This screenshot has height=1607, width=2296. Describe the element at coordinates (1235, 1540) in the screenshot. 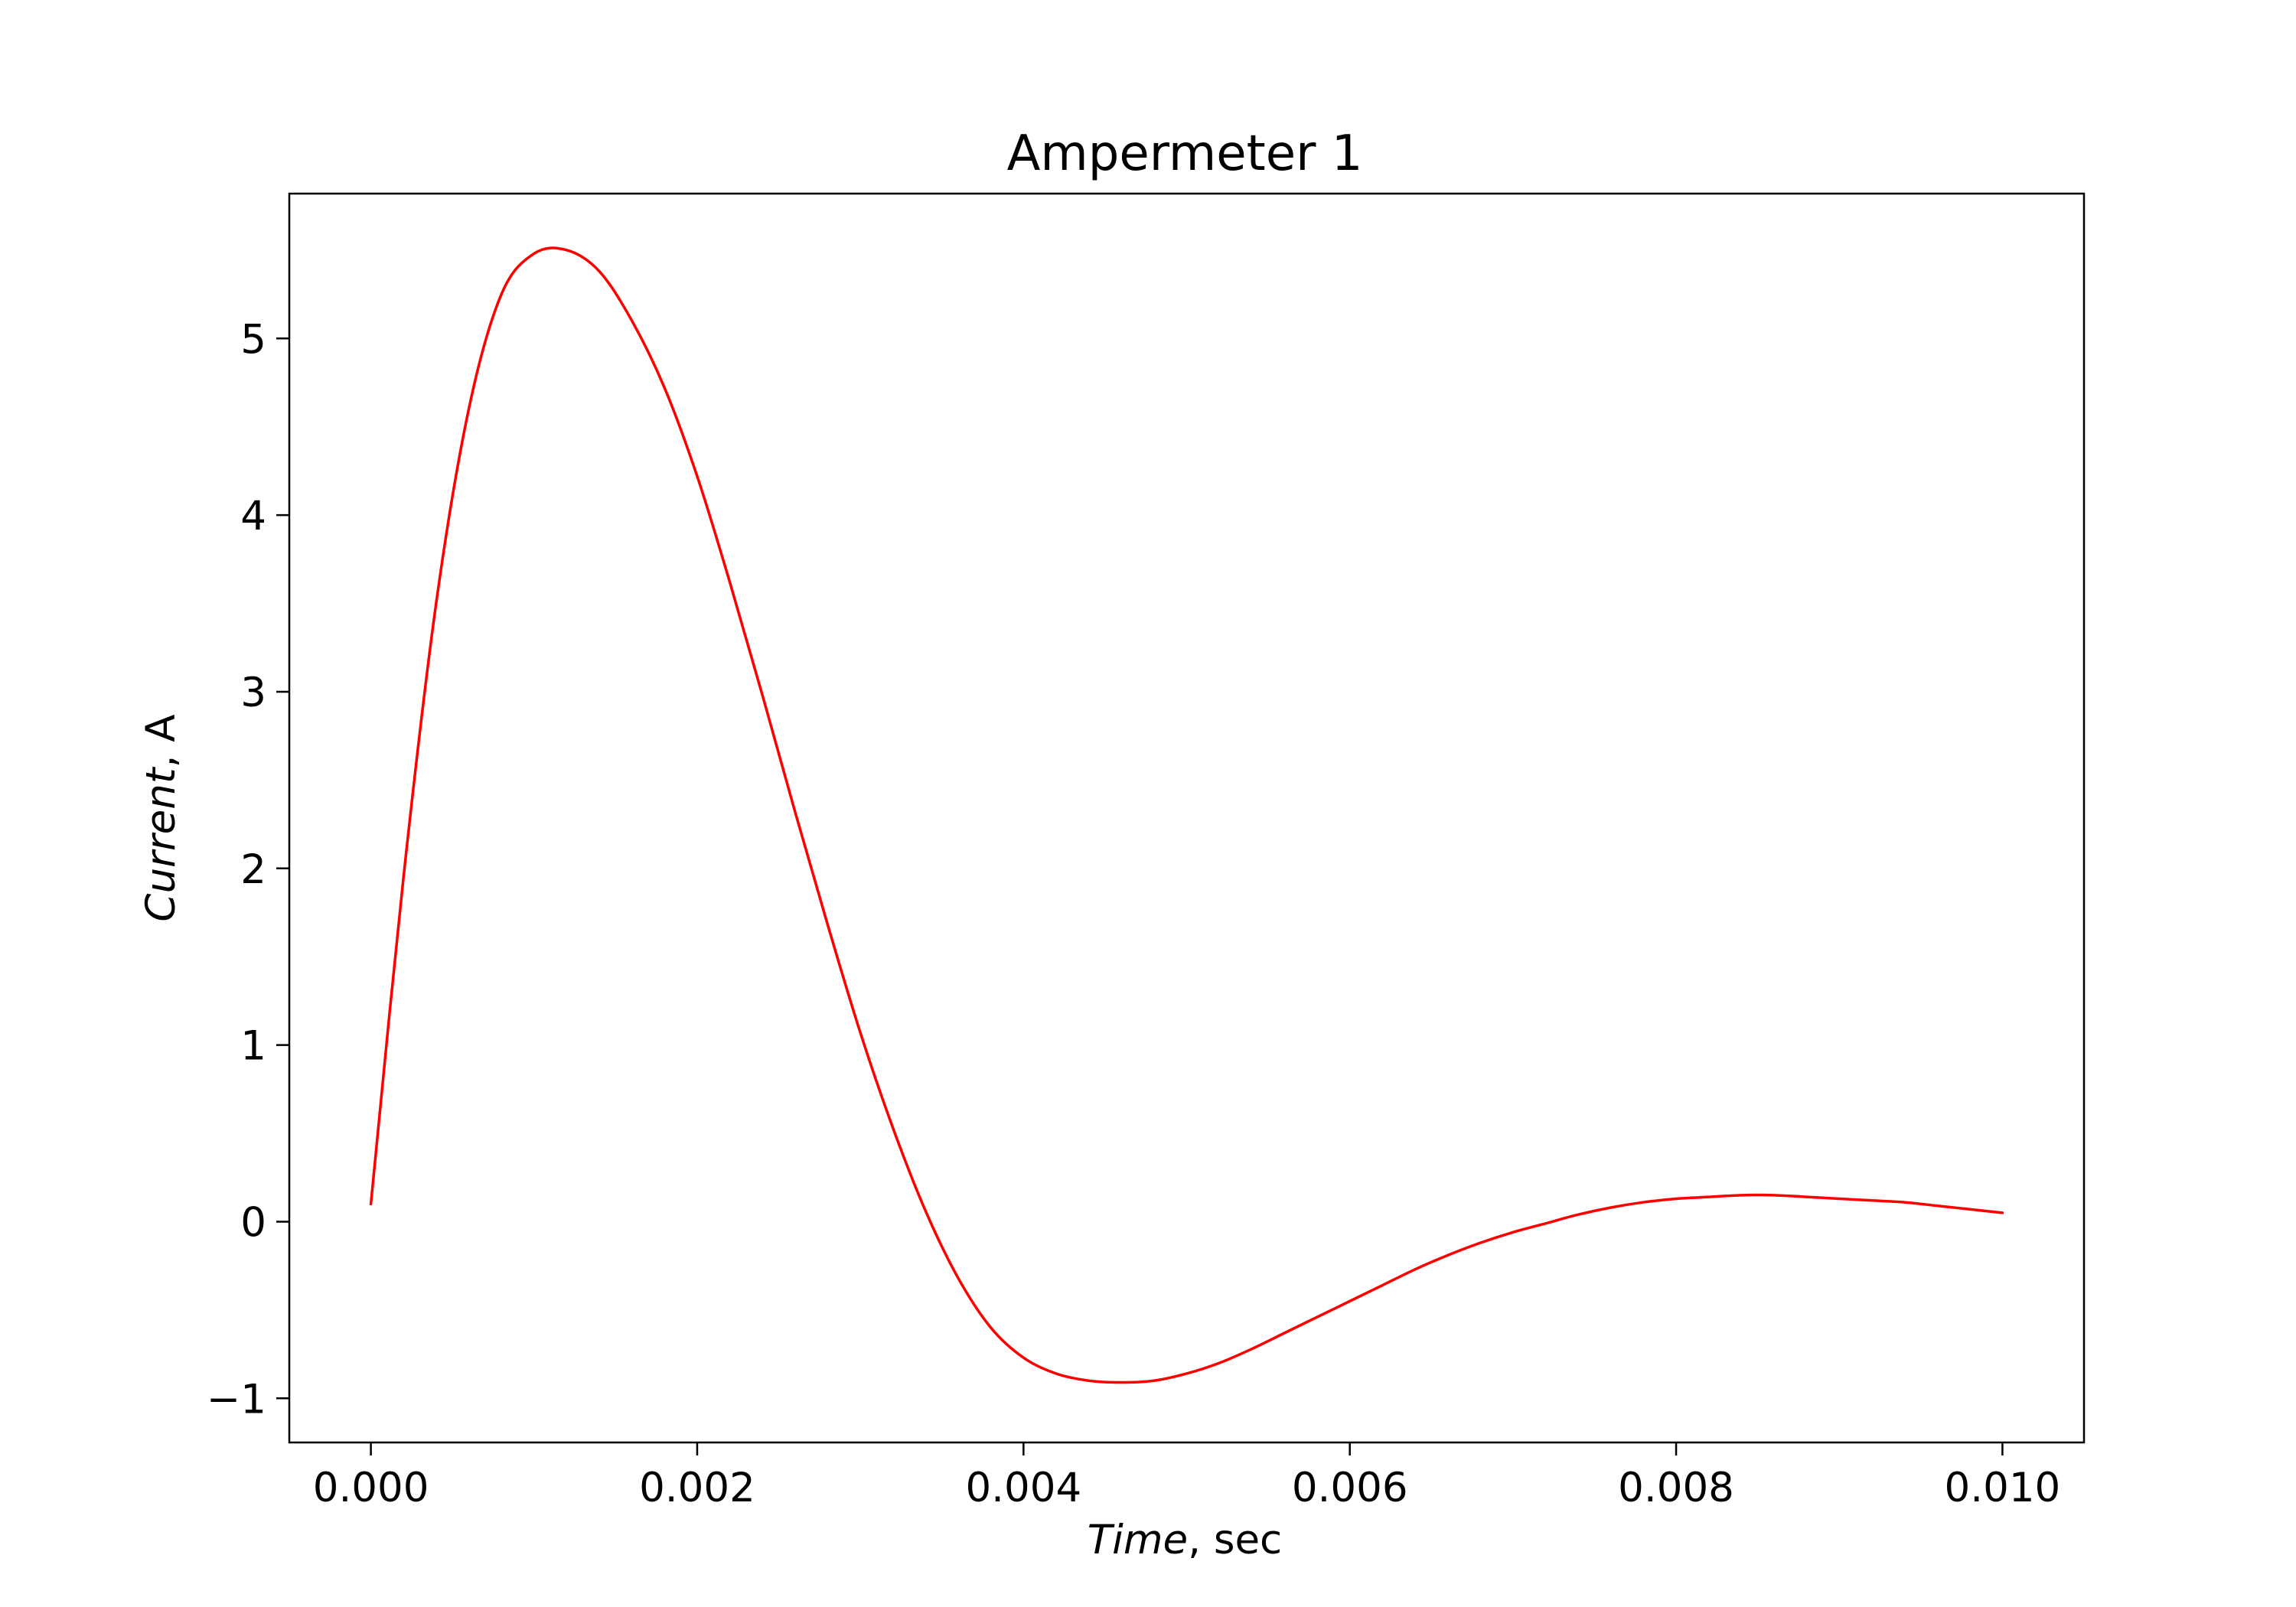

I see `x-axis-label-rest: , sec` at that location.